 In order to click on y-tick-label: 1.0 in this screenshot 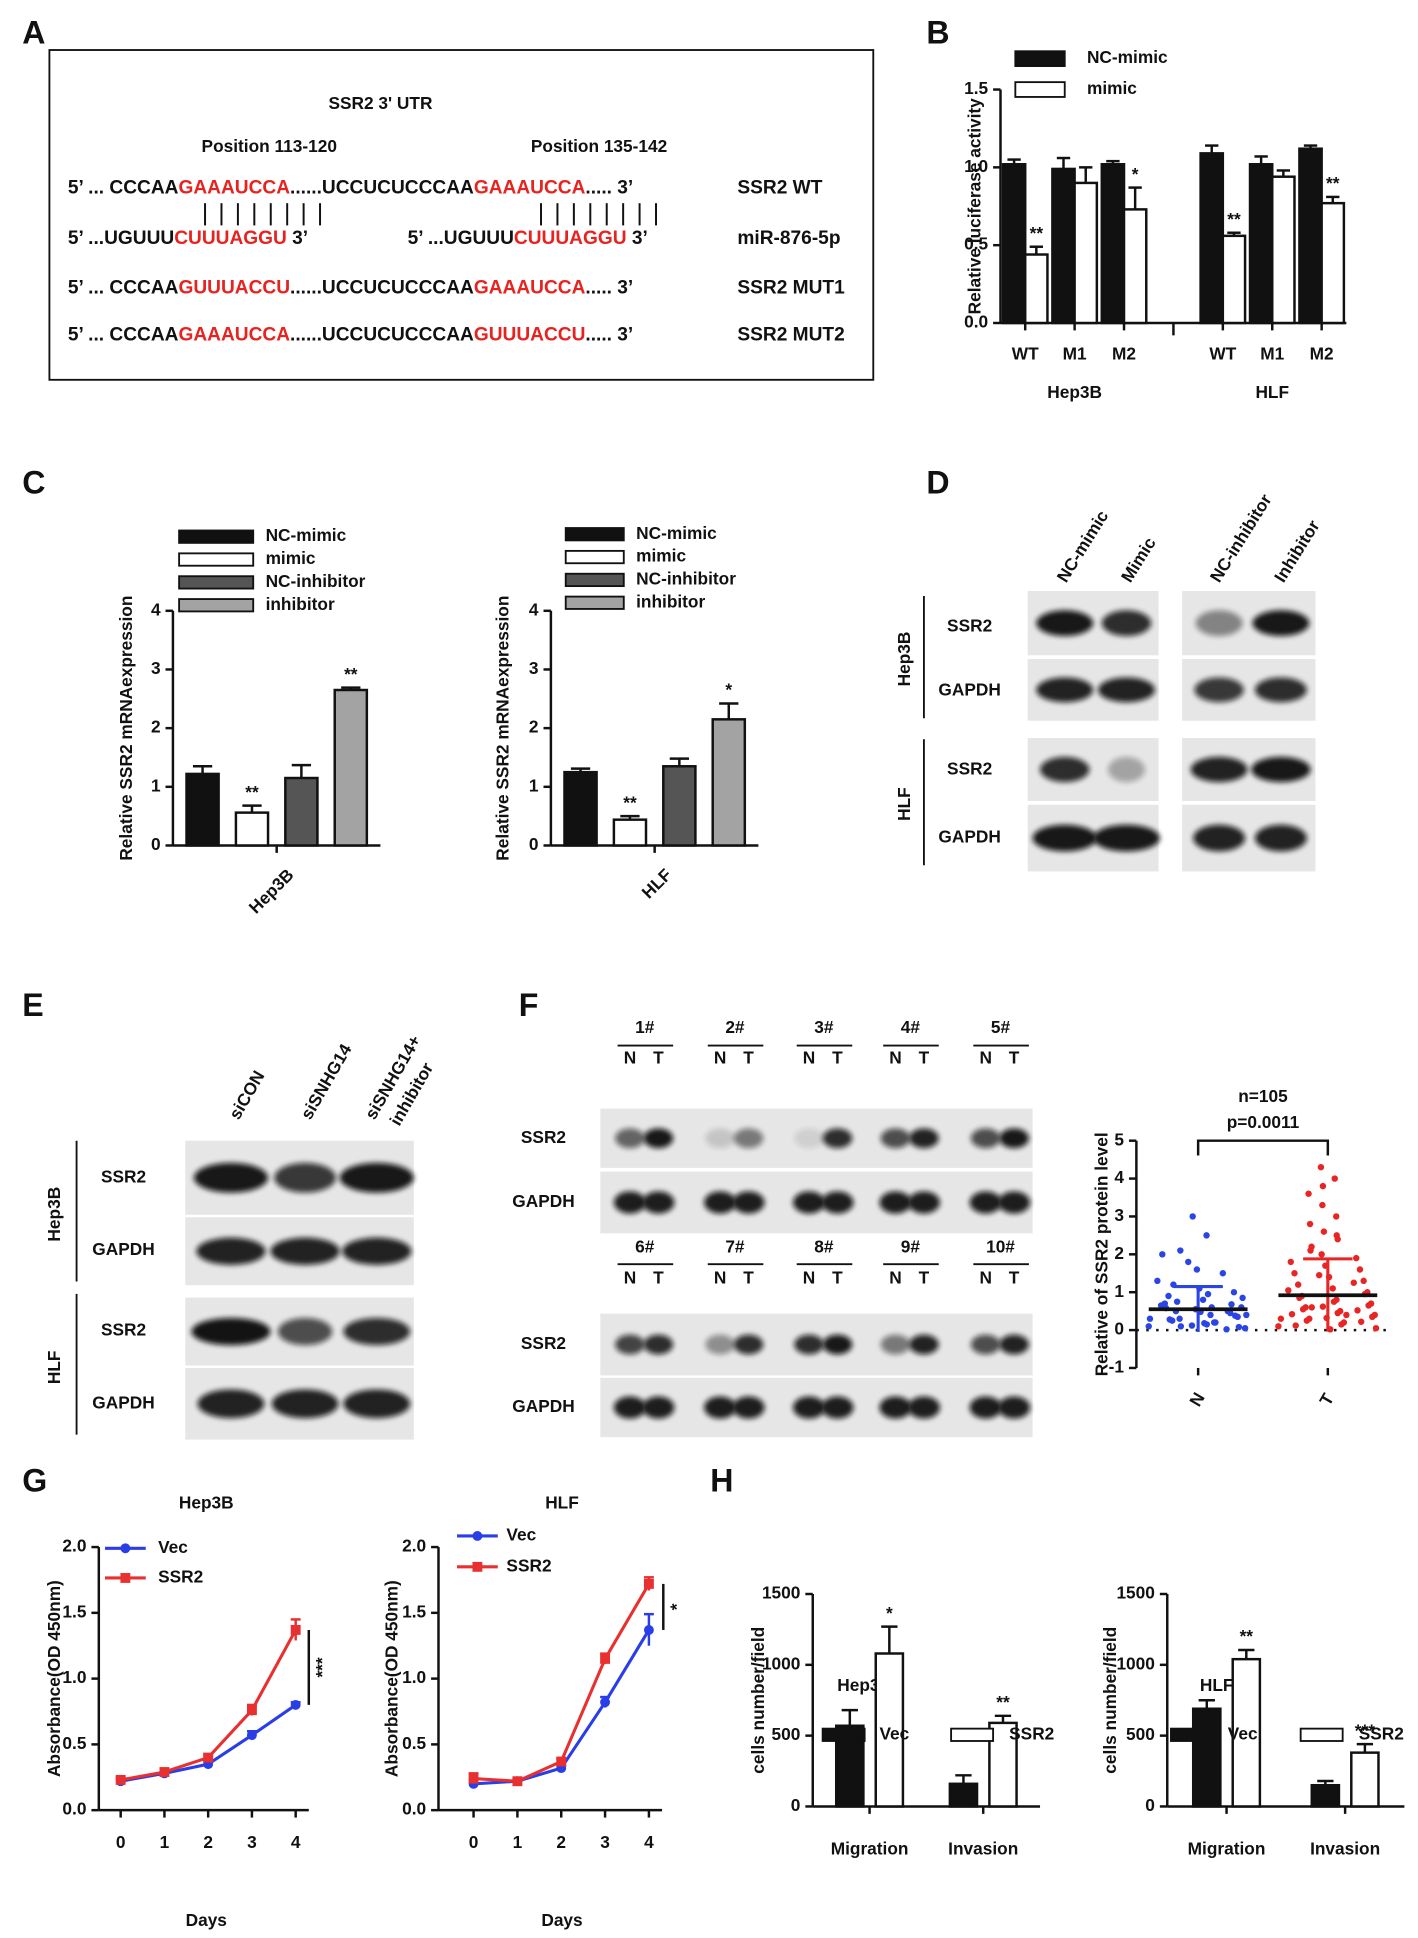, I will do `click(74, 1677)`.